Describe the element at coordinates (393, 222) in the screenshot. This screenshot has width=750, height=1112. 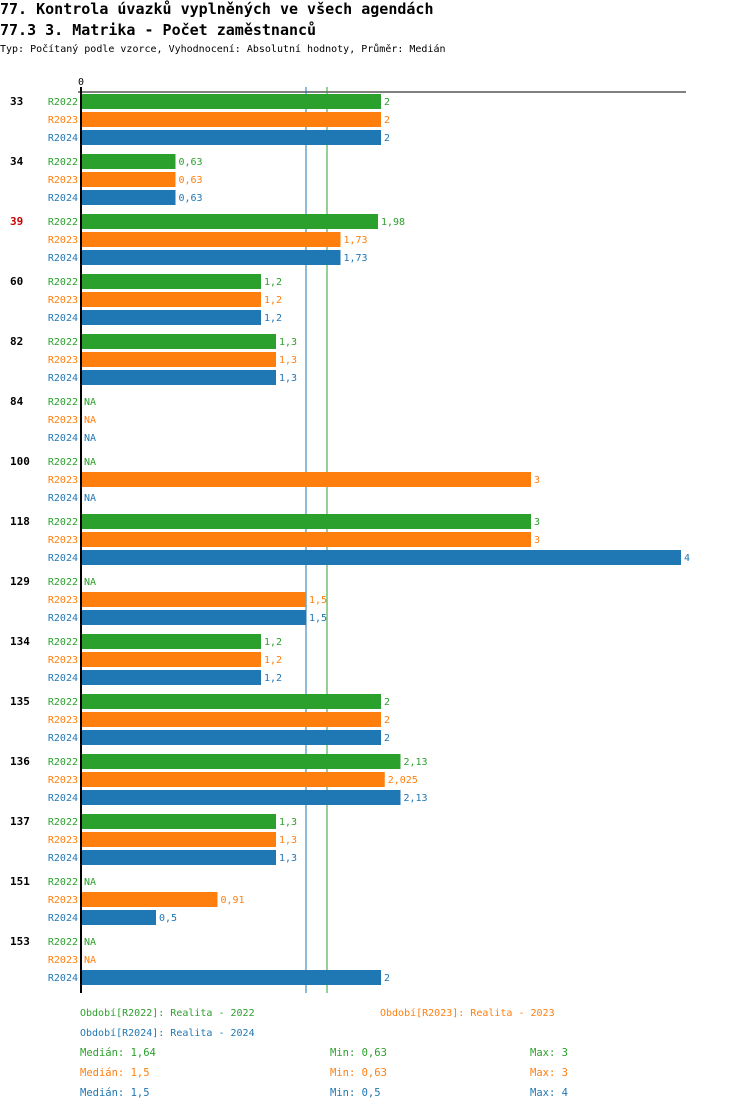
I see `data-label: 1,98` at that location.